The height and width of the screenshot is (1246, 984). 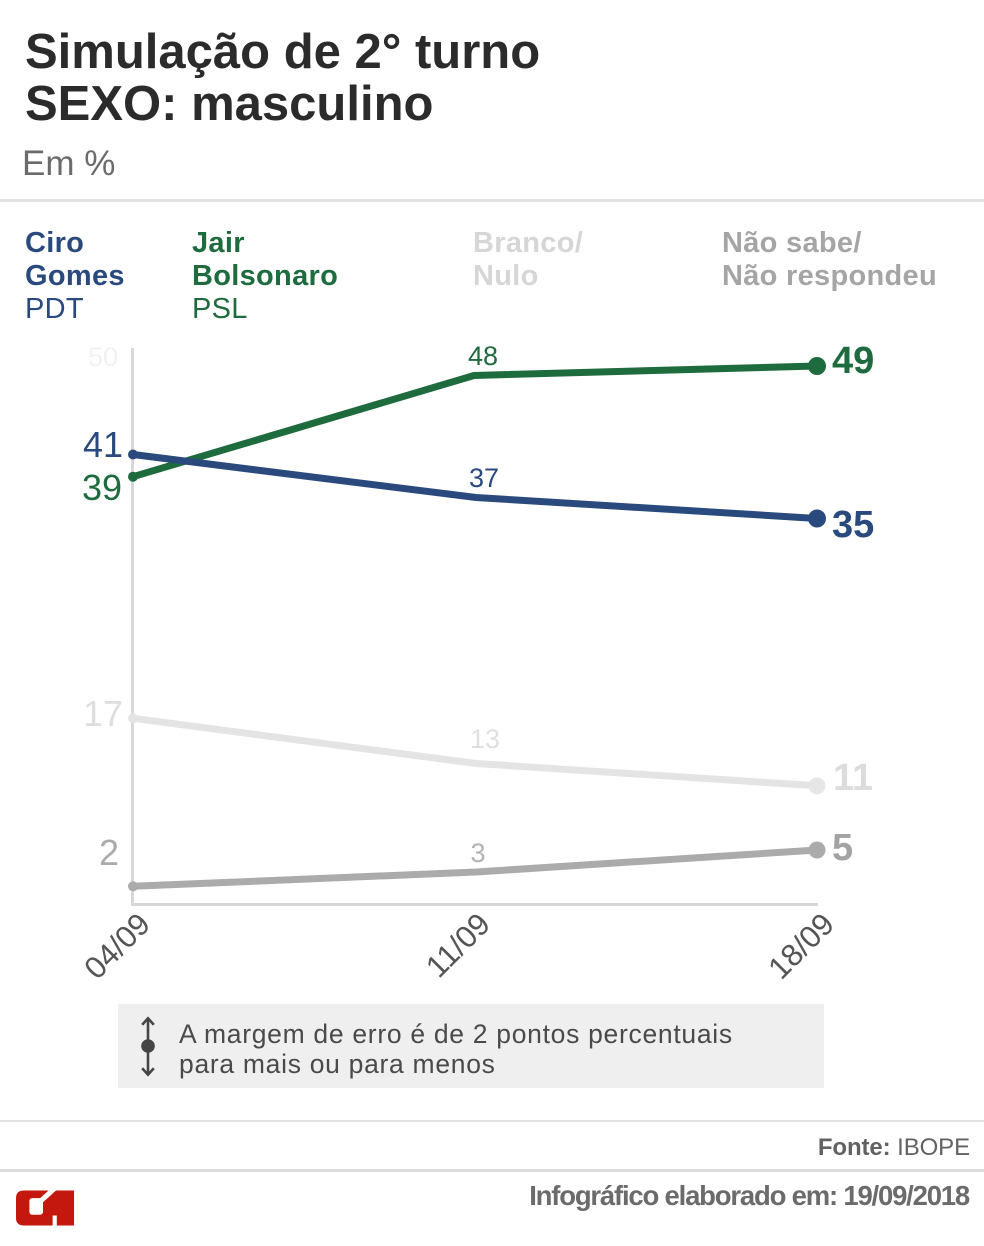 I want to click on svg-text: 13, so click(x=485, y=739).